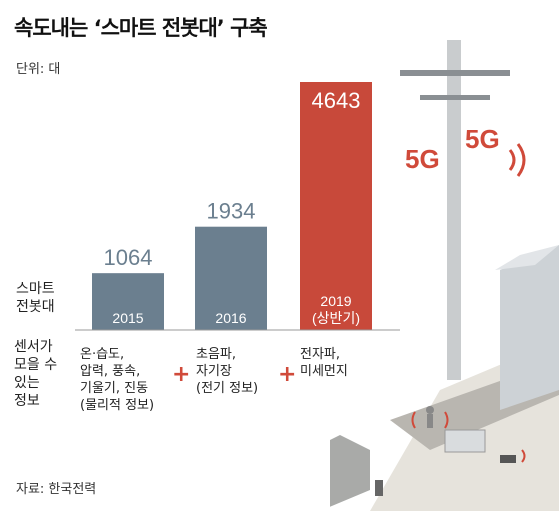 This screenshot has width=559, height=511. Describe the element at coordinates (230, 318) in the screenshot. I see `category-label-1-0: 2016` at that location.